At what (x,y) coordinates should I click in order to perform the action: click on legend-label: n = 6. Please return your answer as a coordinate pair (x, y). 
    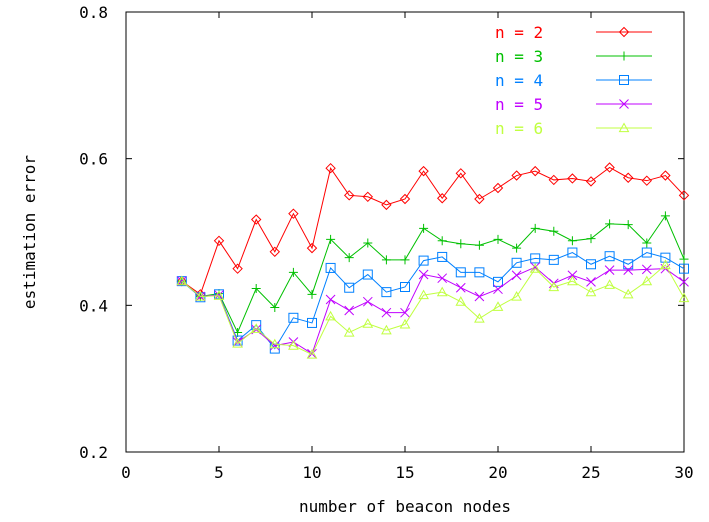
    Looking at the image, I should click on (519, 128).